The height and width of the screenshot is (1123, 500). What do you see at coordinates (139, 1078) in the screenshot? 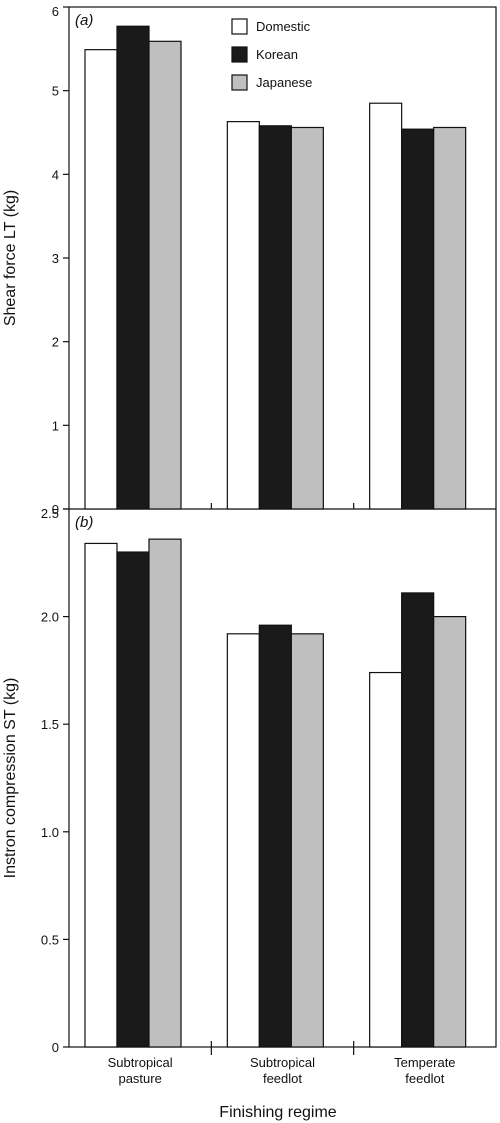
I see `x-category-label: pasture` at bounding box center [139, 1078].